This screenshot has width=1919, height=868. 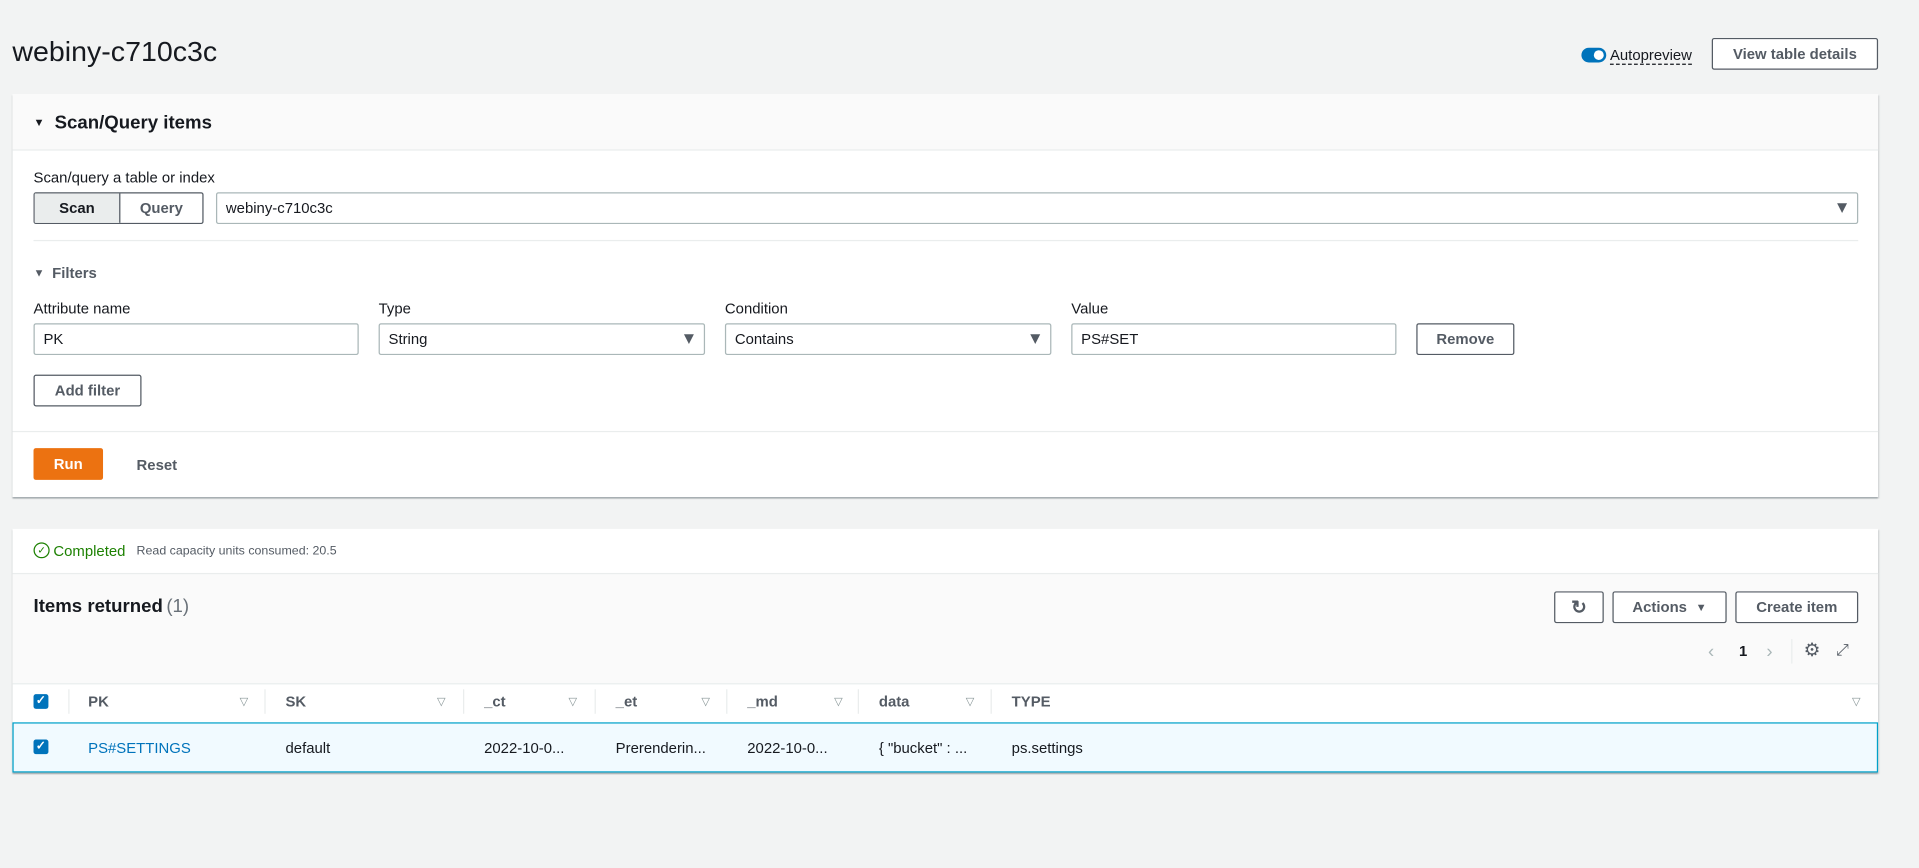 I want to click on previous-page-icon: ‹, so click(x=1711, y=652).